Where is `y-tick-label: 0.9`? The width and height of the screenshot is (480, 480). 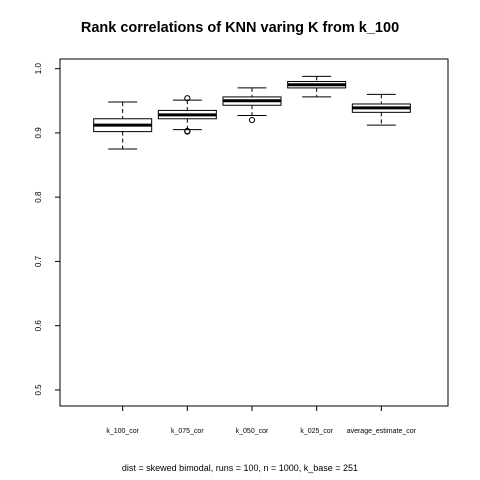
y-tick-label: 0.9 is located at coordinates (38, 133).